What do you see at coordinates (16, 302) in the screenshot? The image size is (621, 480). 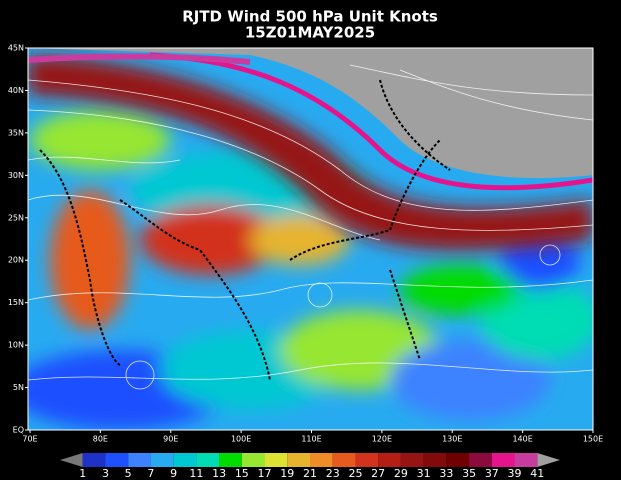 I see `lat-label: 15N` at bounding box center [16, 302].